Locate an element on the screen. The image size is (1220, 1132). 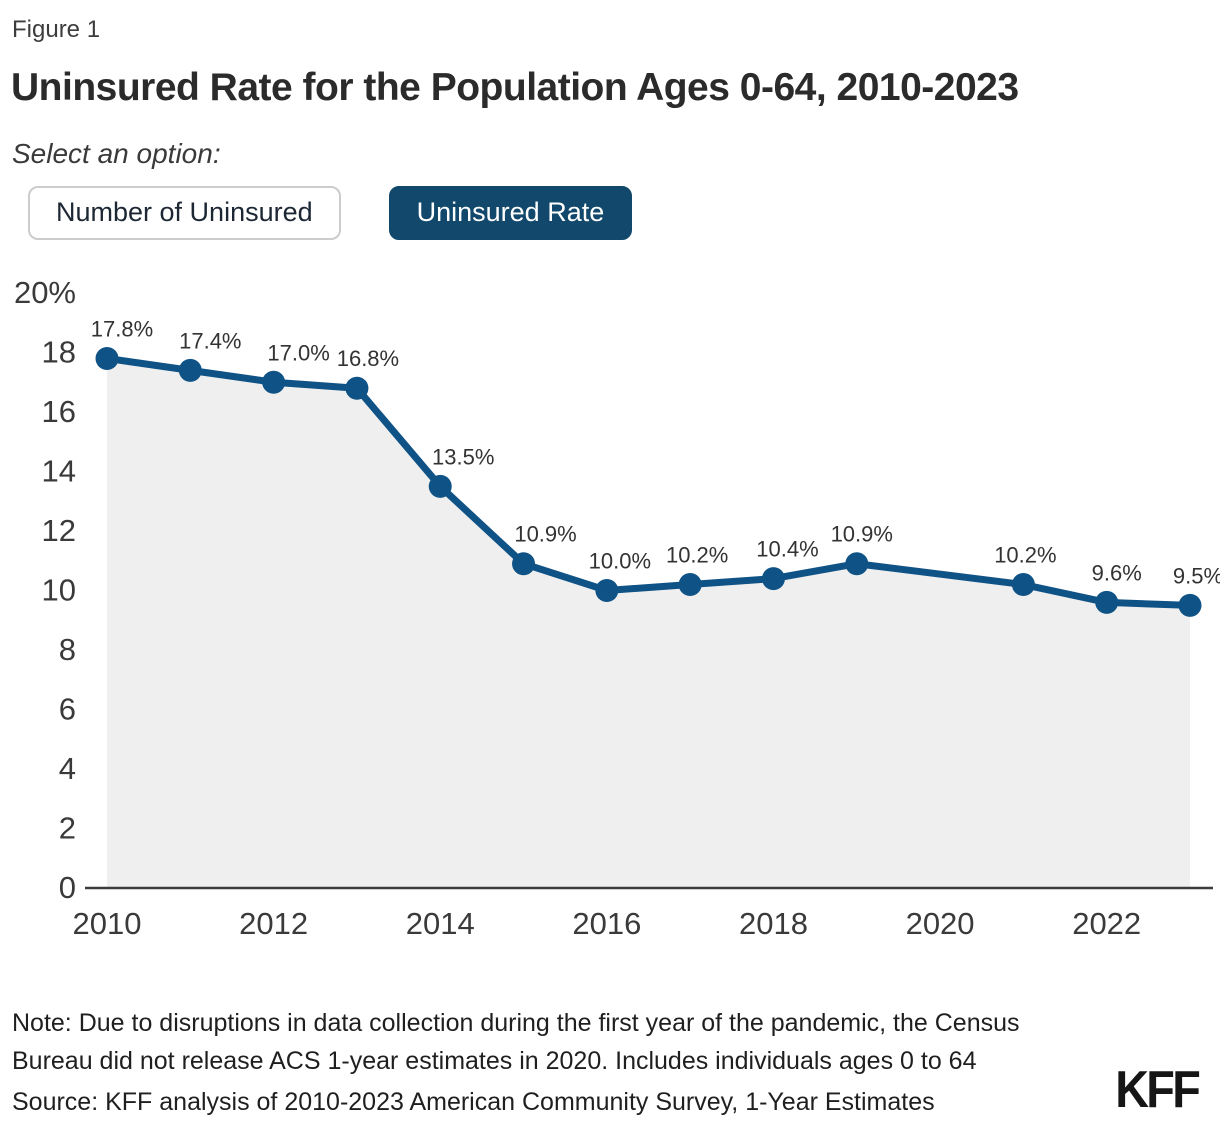
y-axis-tick-label: 12 is located at coordinates (59, 530).